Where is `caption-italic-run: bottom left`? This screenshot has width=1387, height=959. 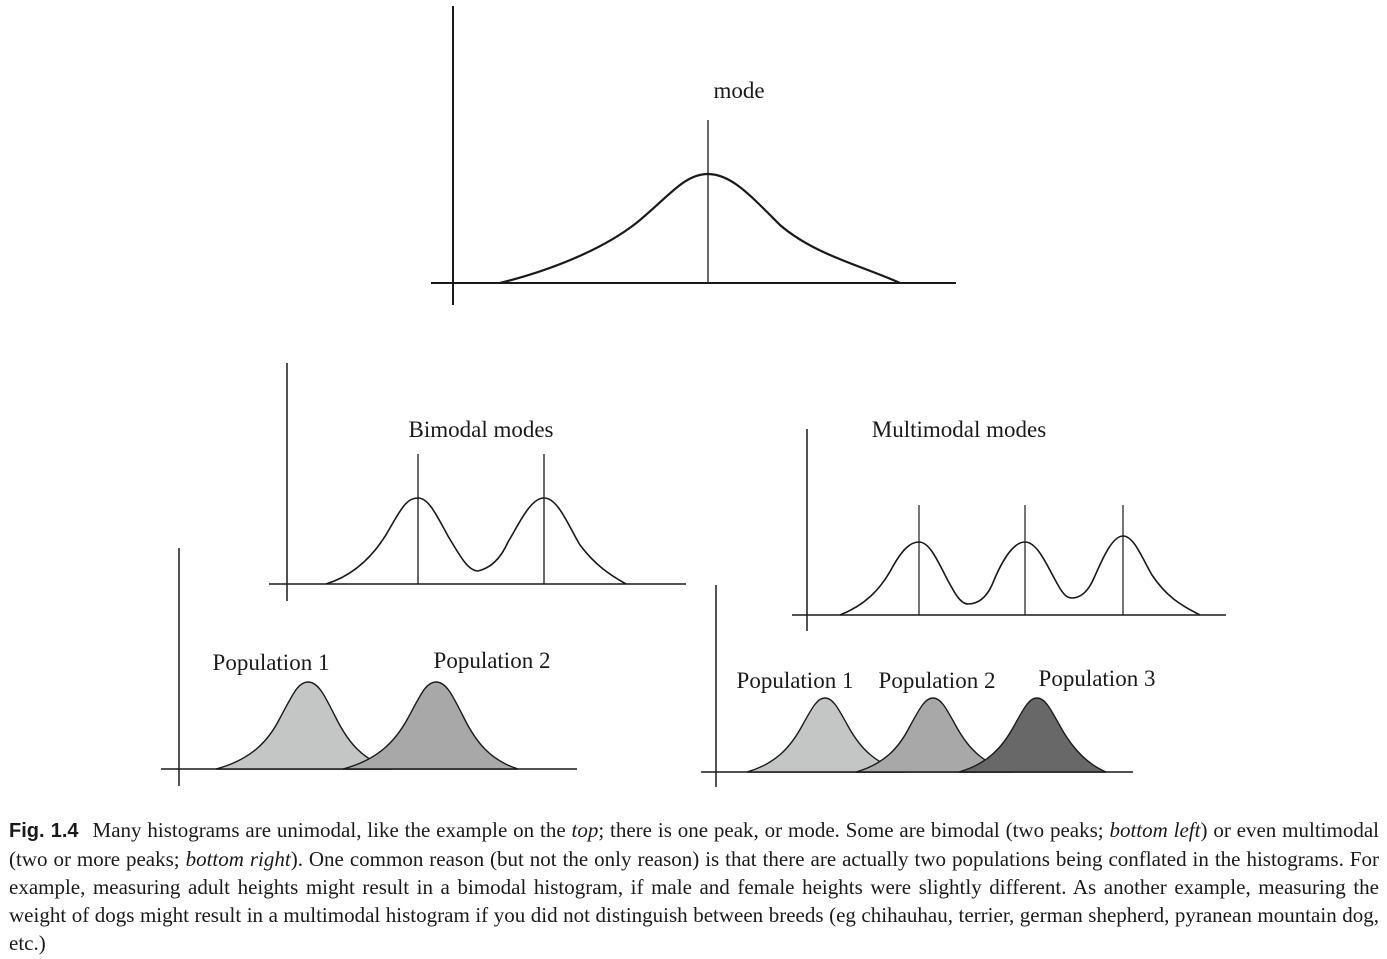
caption-italic-run: bottom left is located at coordinates (1155, 830).